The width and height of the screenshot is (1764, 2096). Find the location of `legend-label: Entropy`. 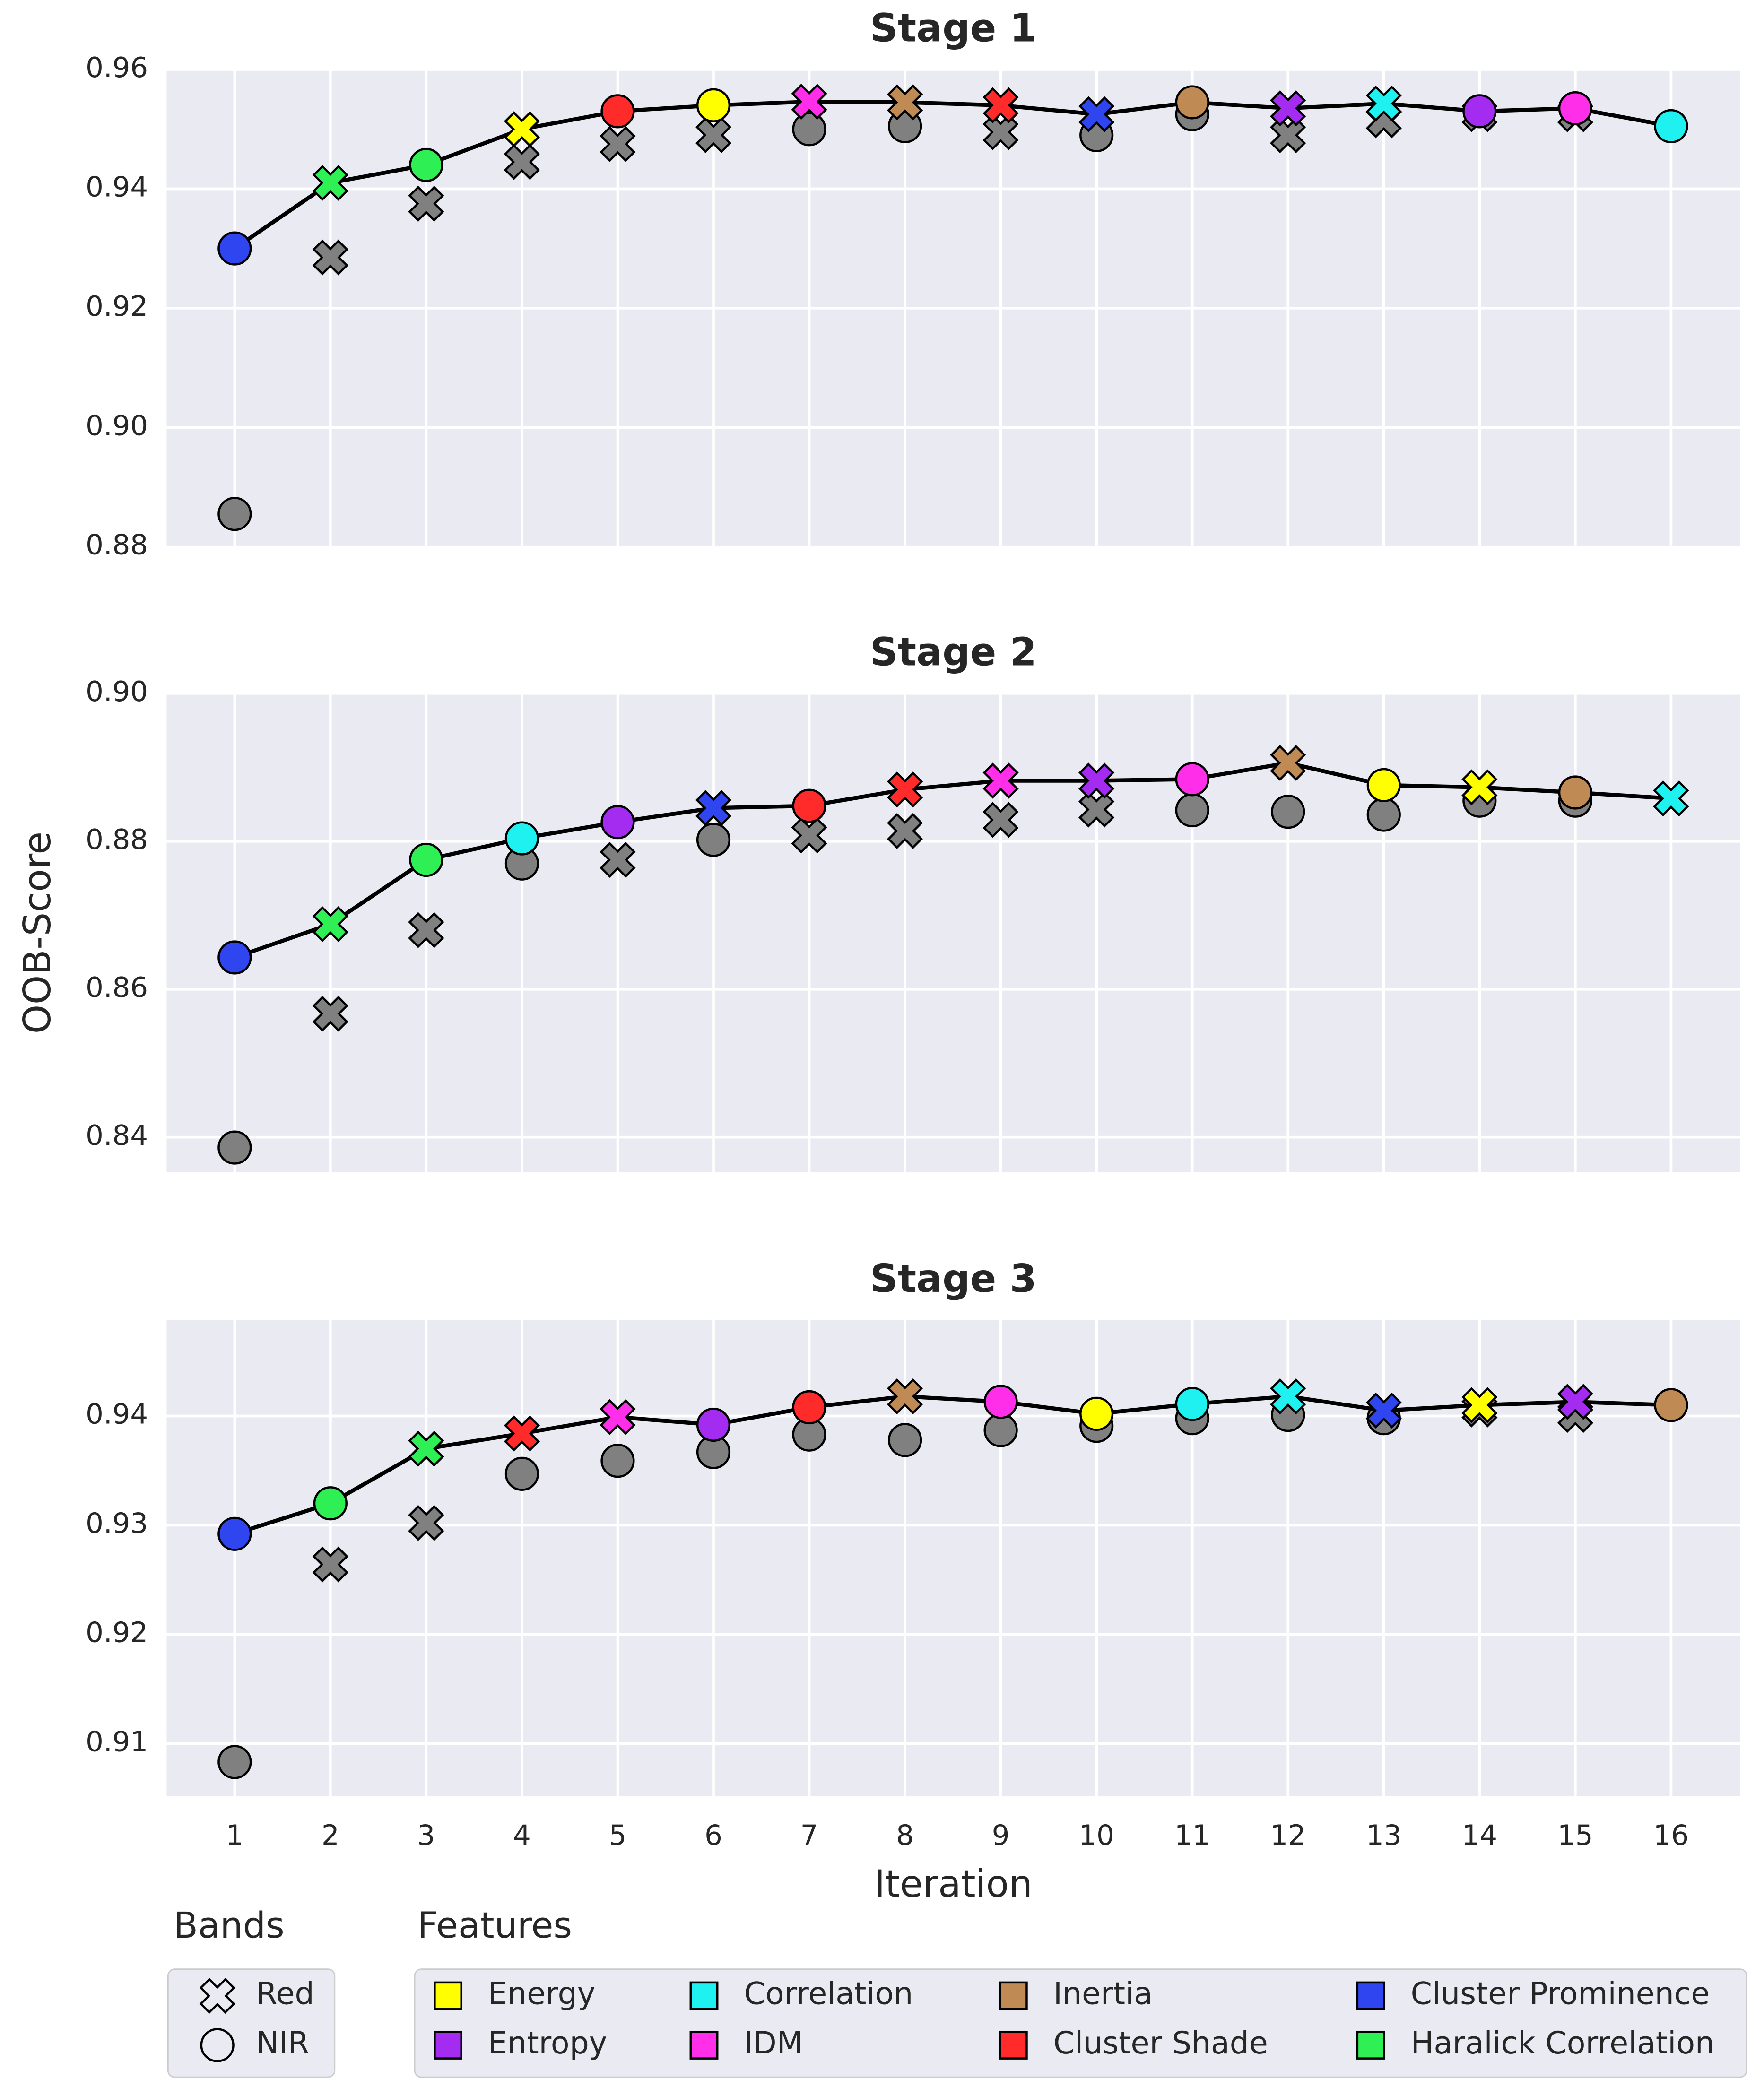

legend-label: Entropy is located at coordinates (547, 2043).